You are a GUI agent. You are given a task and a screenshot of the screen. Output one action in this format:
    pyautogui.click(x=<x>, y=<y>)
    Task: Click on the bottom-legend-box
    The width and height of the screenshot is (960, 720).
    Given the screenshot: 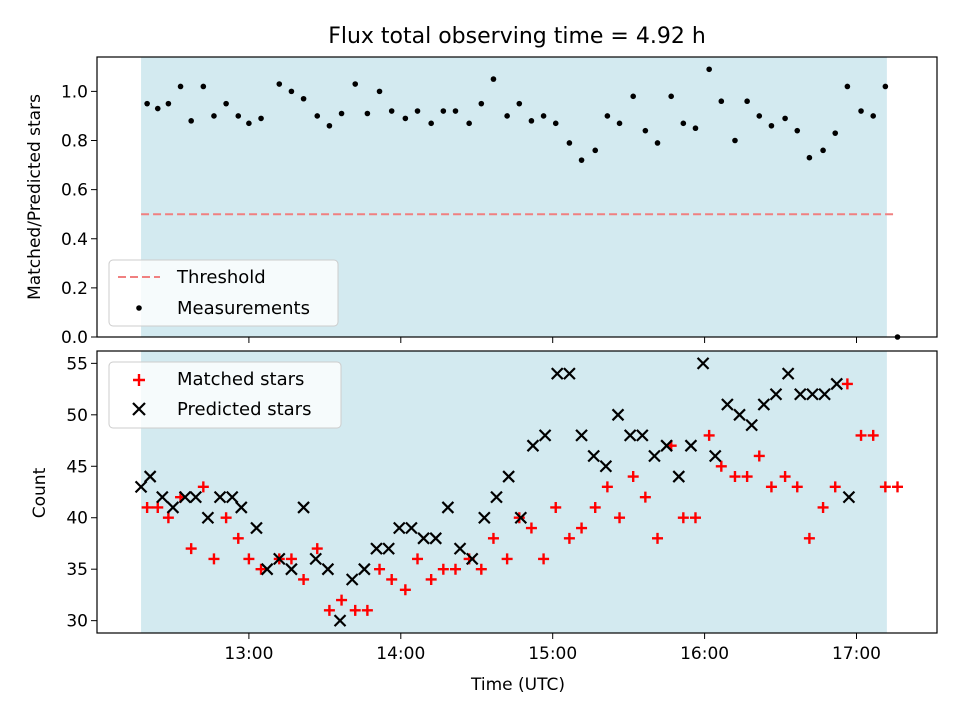 What is the action you would take?
    pyautogui.click(x=225, y=395)
    